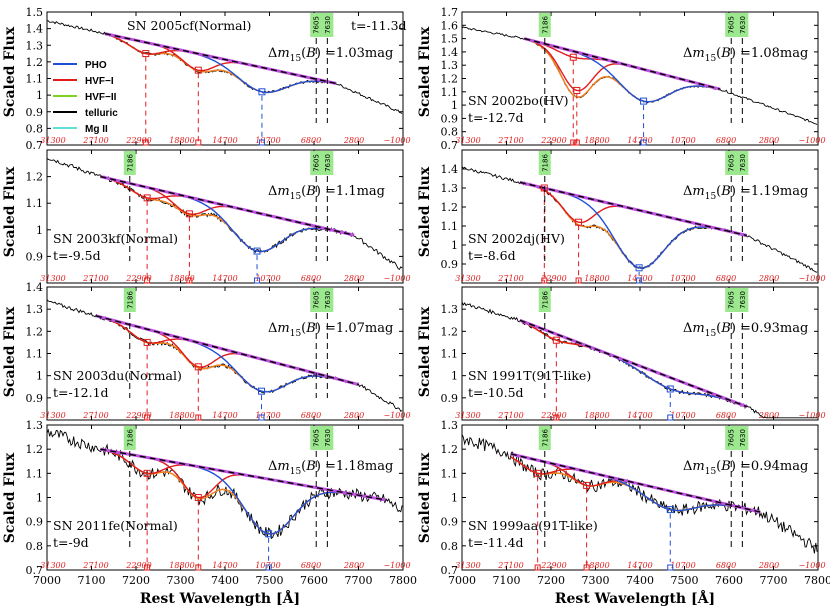  What do you see at coordinates (492, 255) in the screenshot?
I see `epoch-label: t=-8.6d` at bounding box center [492, 255].